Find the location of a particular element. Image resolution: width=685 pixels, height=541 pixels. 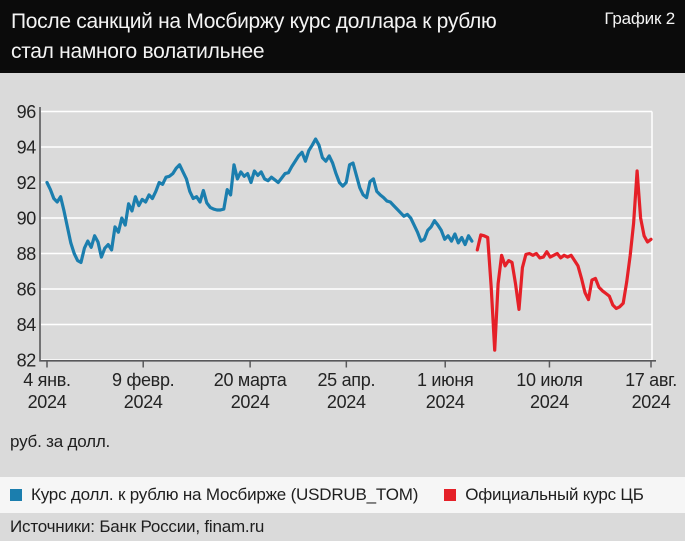

series-cb-official-line is located at coordinates (564, 260).